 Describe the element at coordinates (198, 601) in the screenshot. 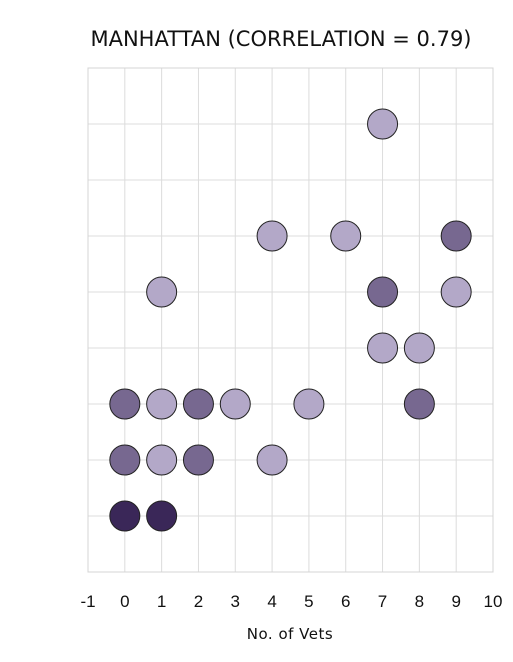

I see `x-tick-label: 2` at that location.